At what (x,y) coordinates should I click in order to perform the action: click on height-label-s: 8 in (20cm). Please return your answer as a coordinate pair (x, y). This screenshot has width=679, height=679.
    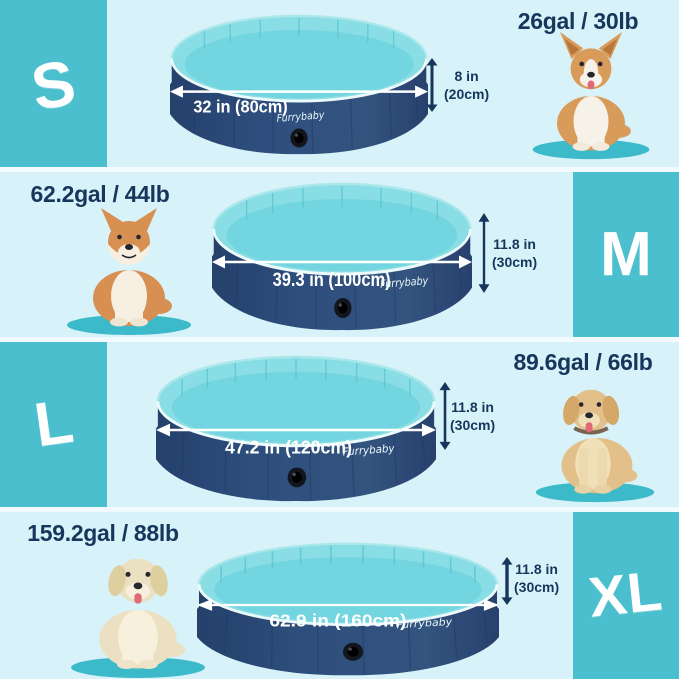
    Looking at the image, I should click on (466, 85).